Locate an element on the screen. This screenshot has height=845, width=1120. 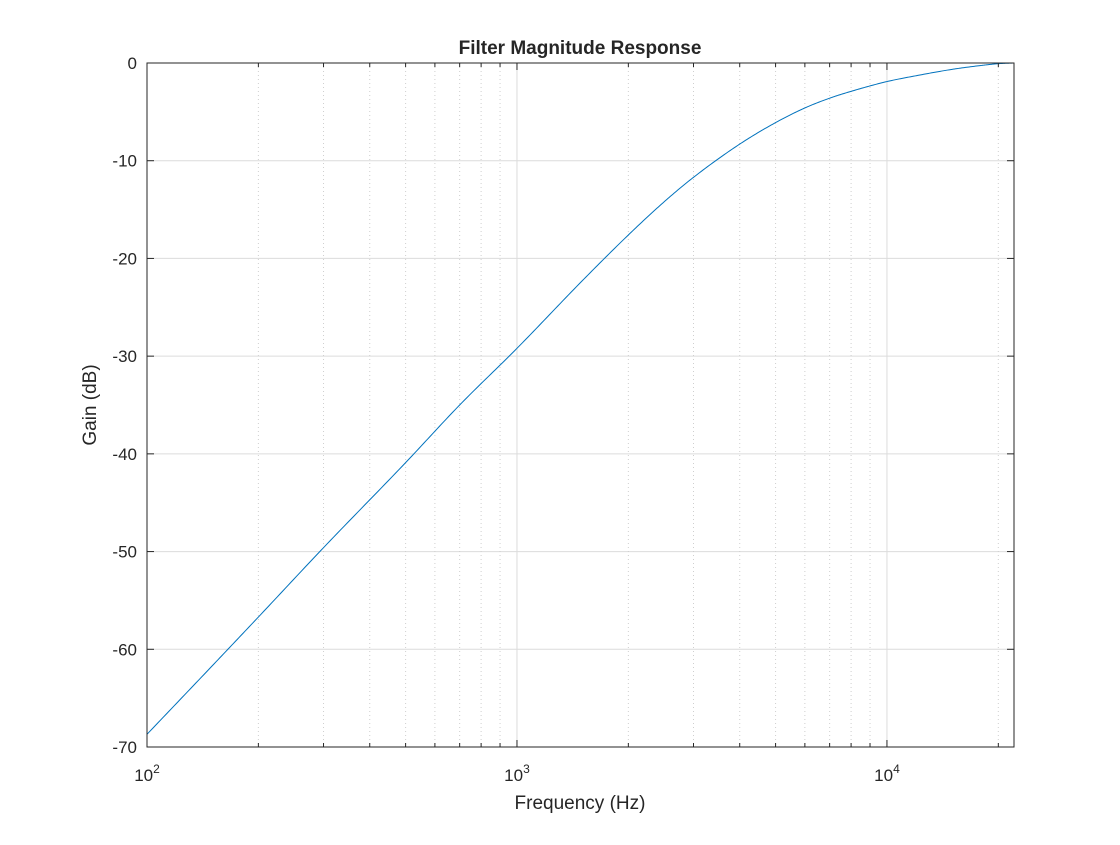
y-tick-labels: 0 -10 -20 -30 -40 -50 -60 -70 is located at coordinates (124, 405).